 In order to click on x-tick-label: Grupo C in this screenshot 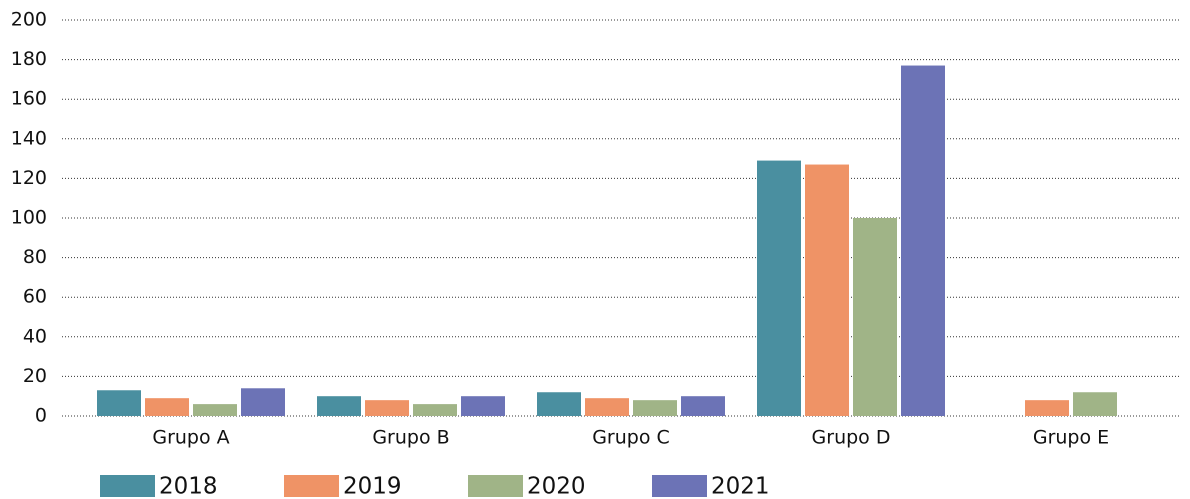, I will do `click(631, 438)`.